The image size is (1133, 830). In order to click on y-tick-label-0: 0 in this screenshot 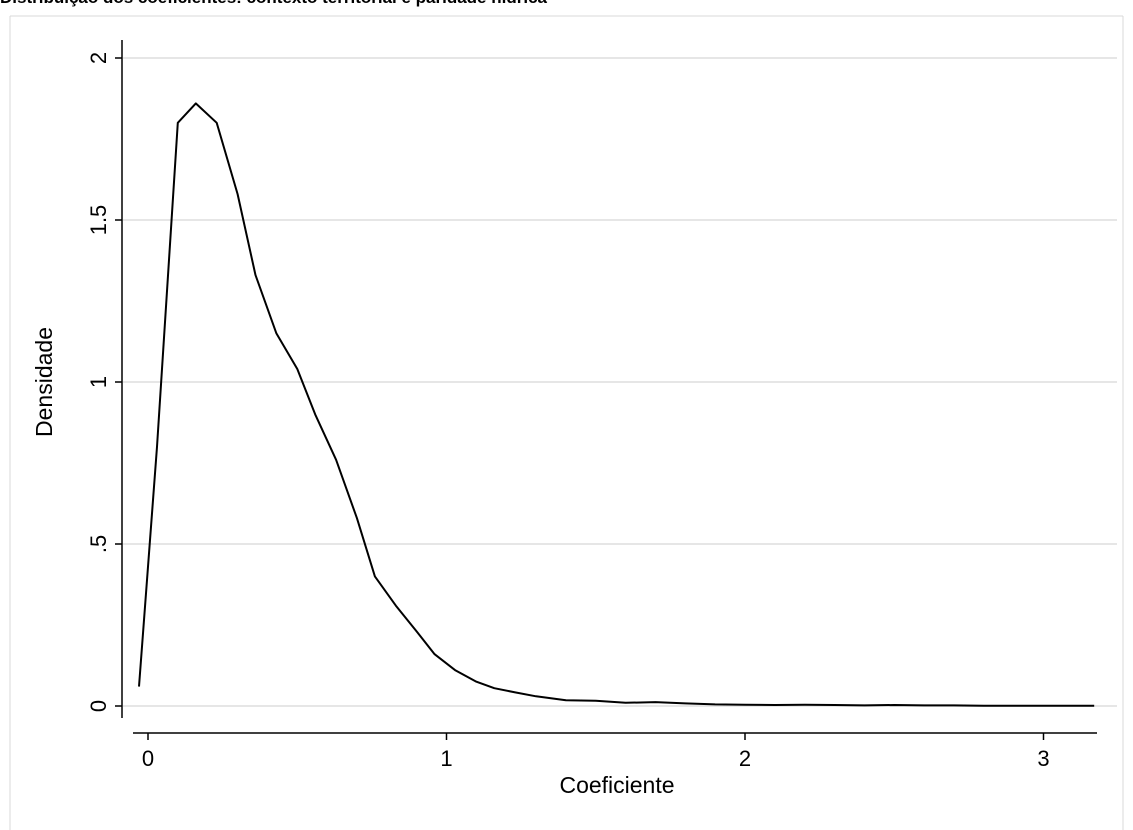, I will do `click(98, 706)`.